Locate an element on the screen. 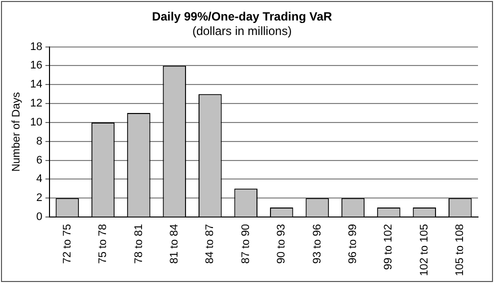 The width and height of the screenshot is (494, 283). x-tick-label: 75 to 78 is located at coordinates (103, 244).